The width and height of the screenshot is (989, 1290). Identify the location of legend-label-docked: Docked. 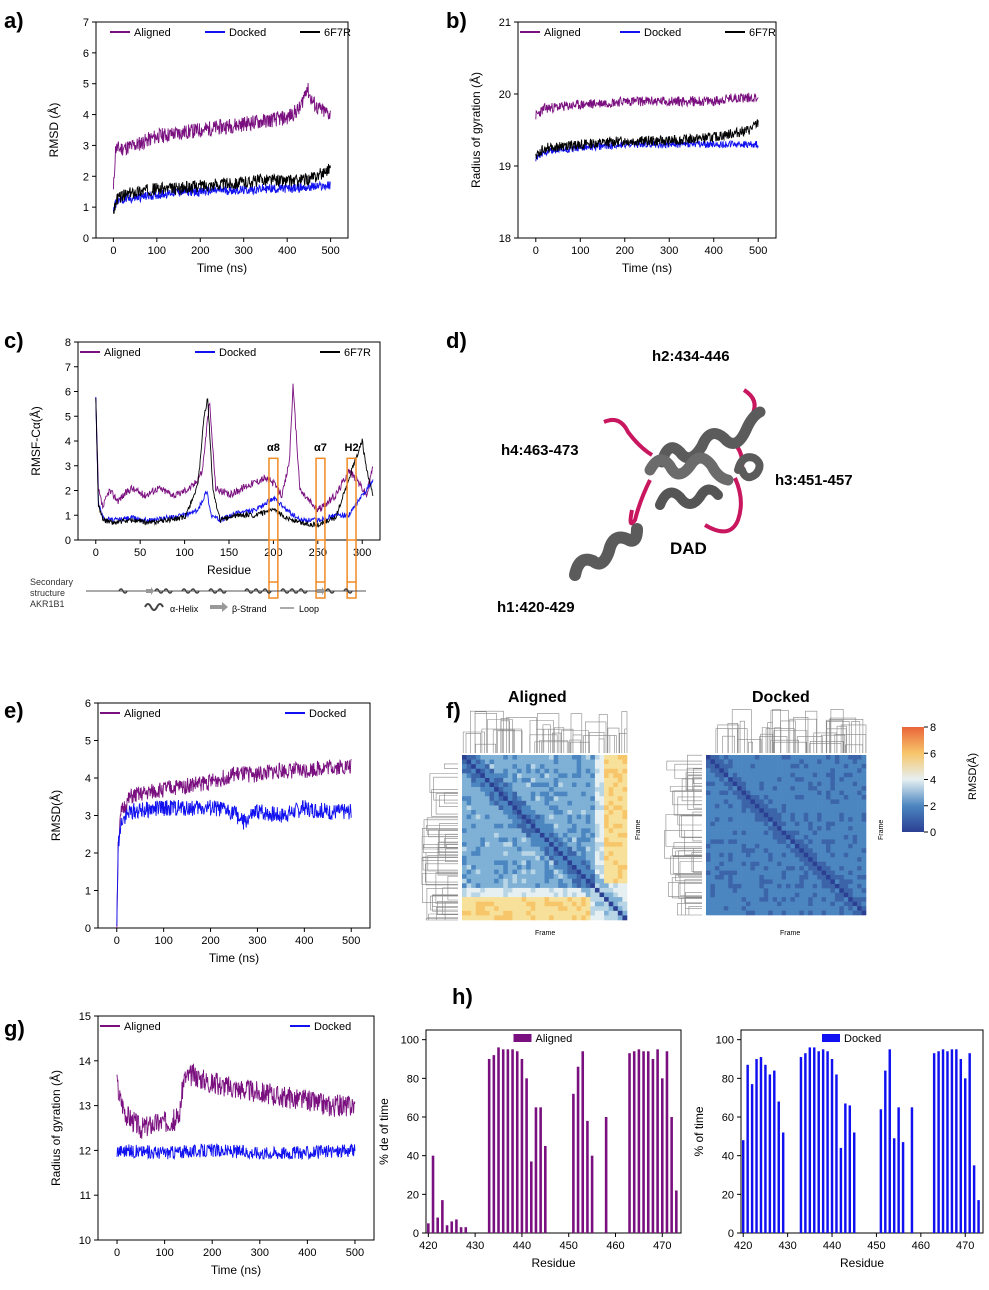
(662, 33).